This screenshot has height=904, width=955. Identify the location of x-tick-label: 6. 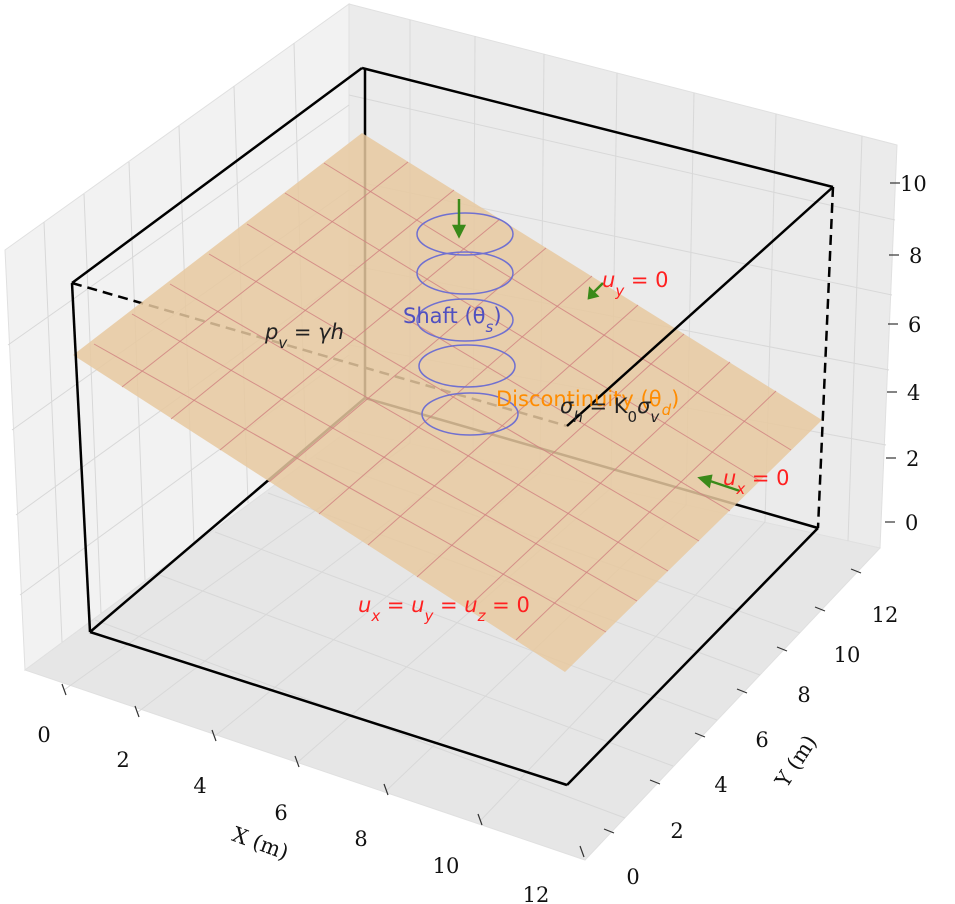
(280, 813).